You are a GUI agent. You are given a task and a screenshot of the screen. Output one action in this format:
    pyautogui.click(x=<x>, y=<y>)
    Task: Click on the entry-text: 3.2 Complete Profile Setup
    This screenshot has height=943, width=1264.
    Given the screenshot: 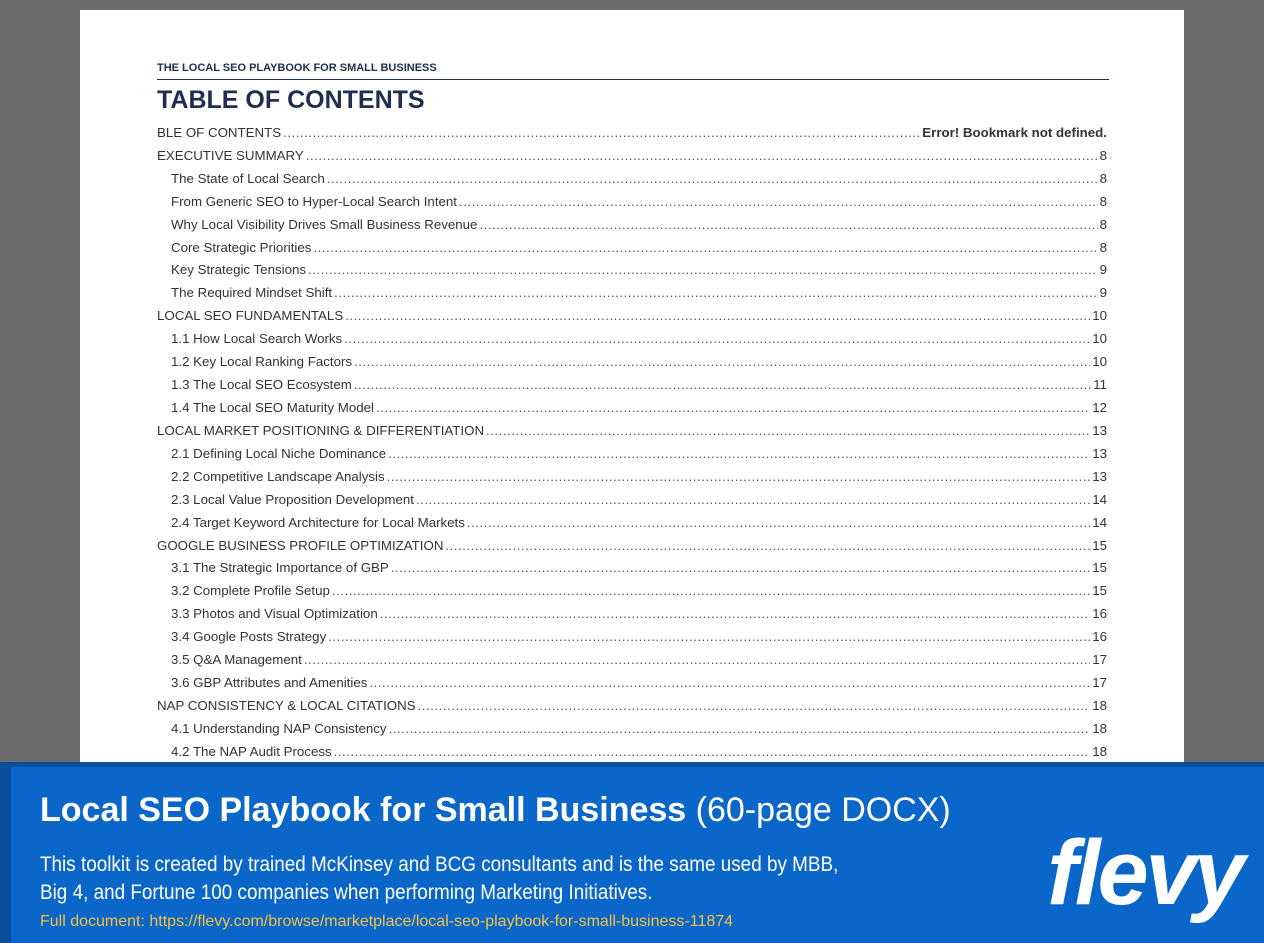 What is the action you would take?
    pyautogui.click(x=250, y=591)
    